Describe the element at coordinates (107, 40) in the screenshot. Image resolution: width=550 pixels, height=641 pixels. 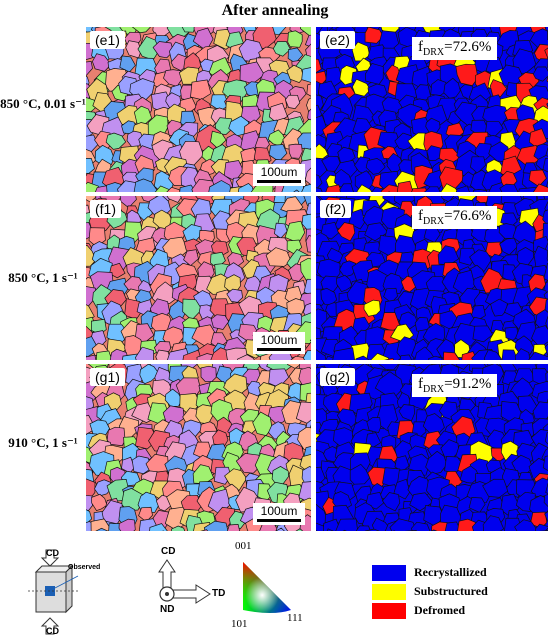
I see `panel-label-e1: (e1)` at that location.